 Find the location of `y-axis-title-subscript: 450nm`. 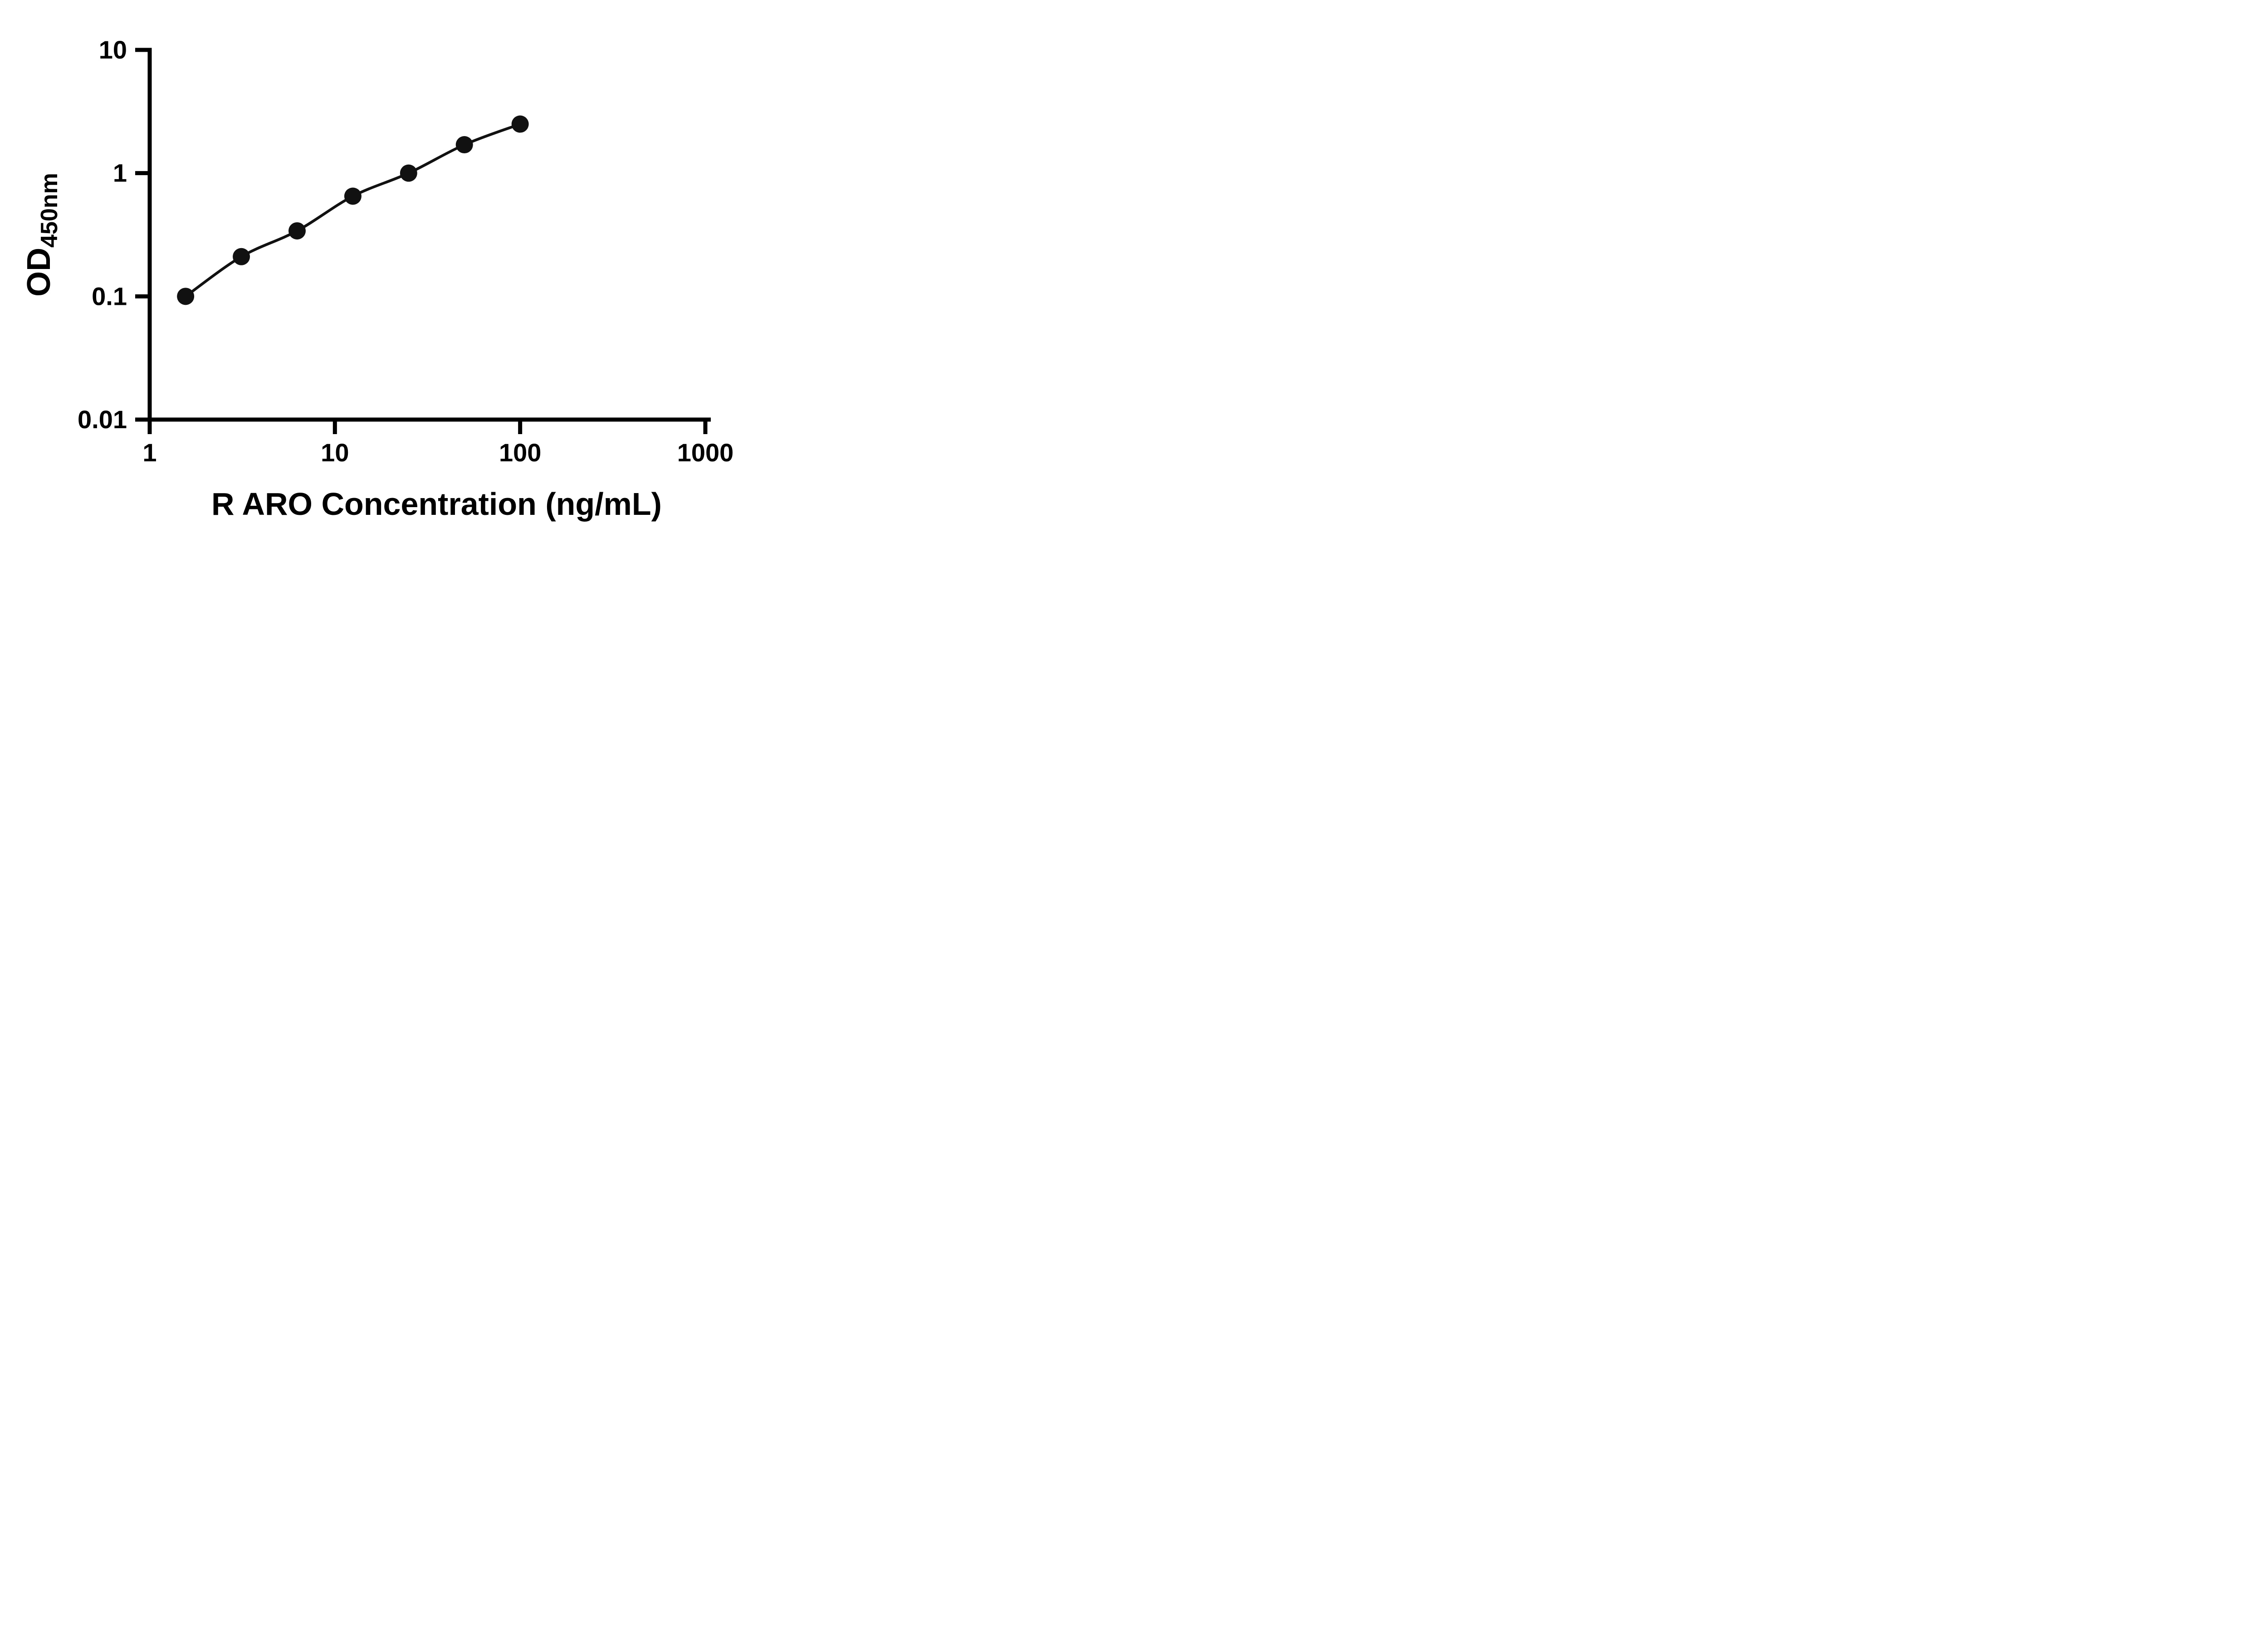

y-axis-title-subscript: 450nm is located at coordinates (50, 210).